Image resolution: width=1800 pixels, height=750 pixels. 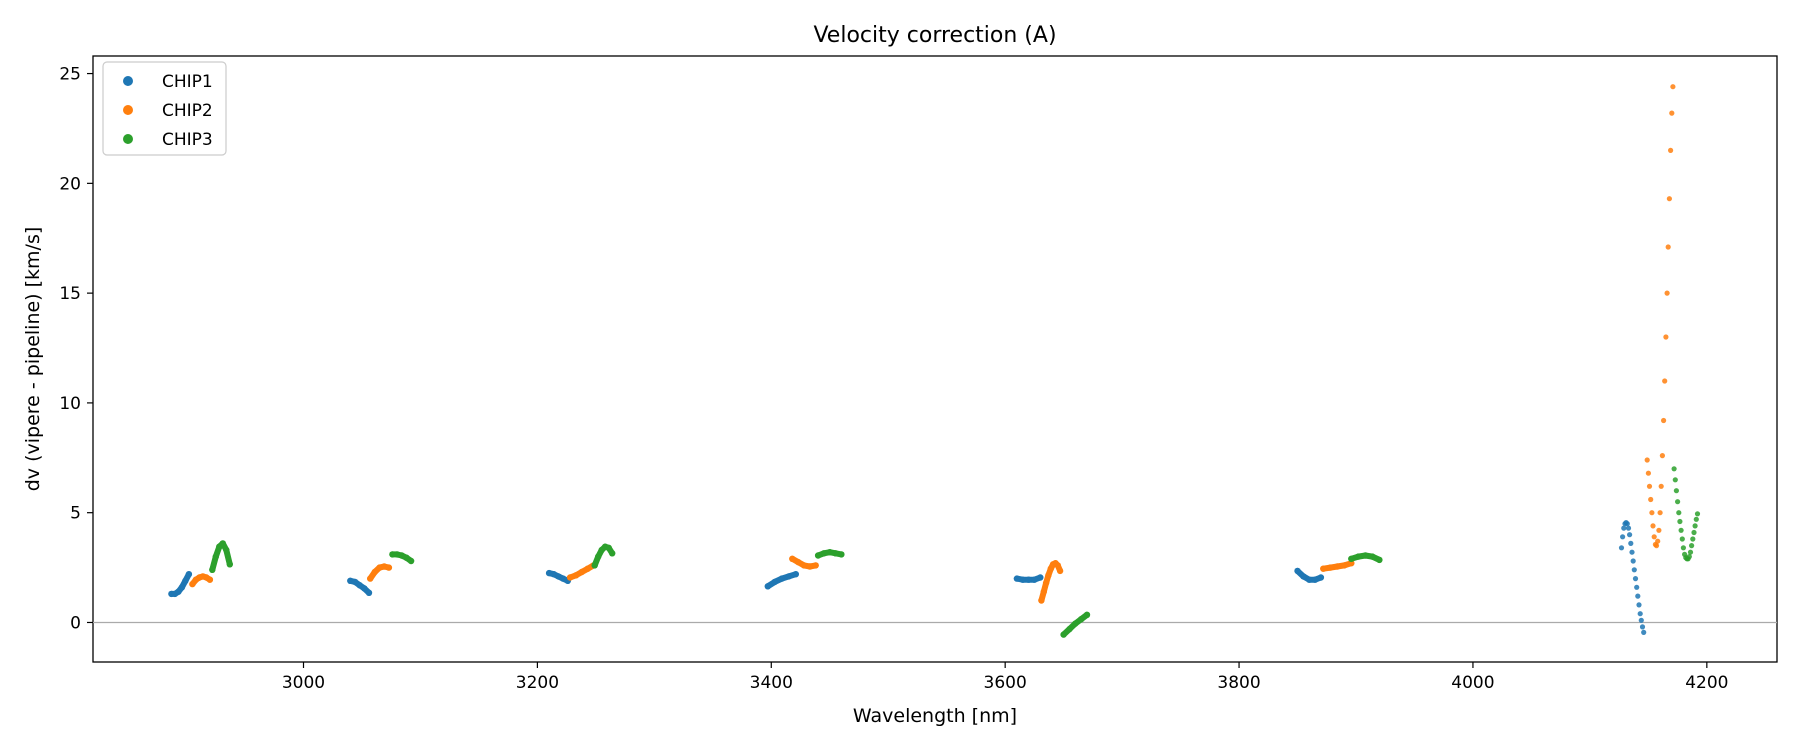 I want to click on y-tick-label: 5, so click(x=75, y=514).